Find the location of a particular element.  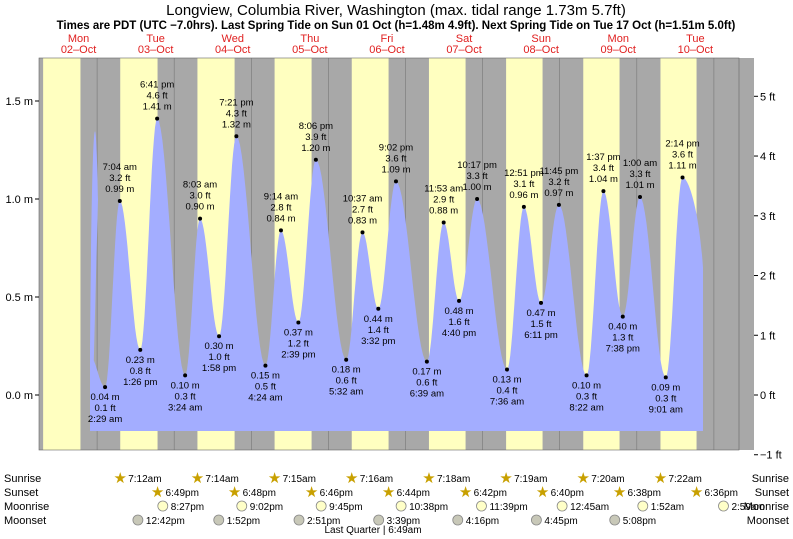

high-tide-time: 8:03 am is located at coordinates (200, 185).